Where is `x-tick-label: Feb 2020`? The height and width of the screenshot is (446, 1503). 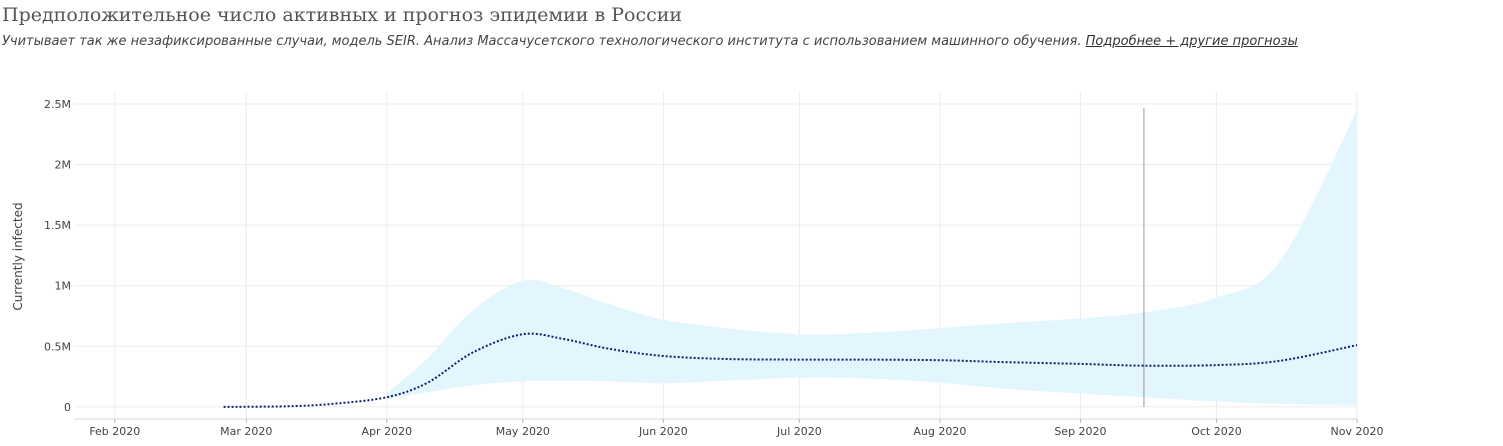 x-tick-label: Feb 2020 is located at coordinates (114, 431).